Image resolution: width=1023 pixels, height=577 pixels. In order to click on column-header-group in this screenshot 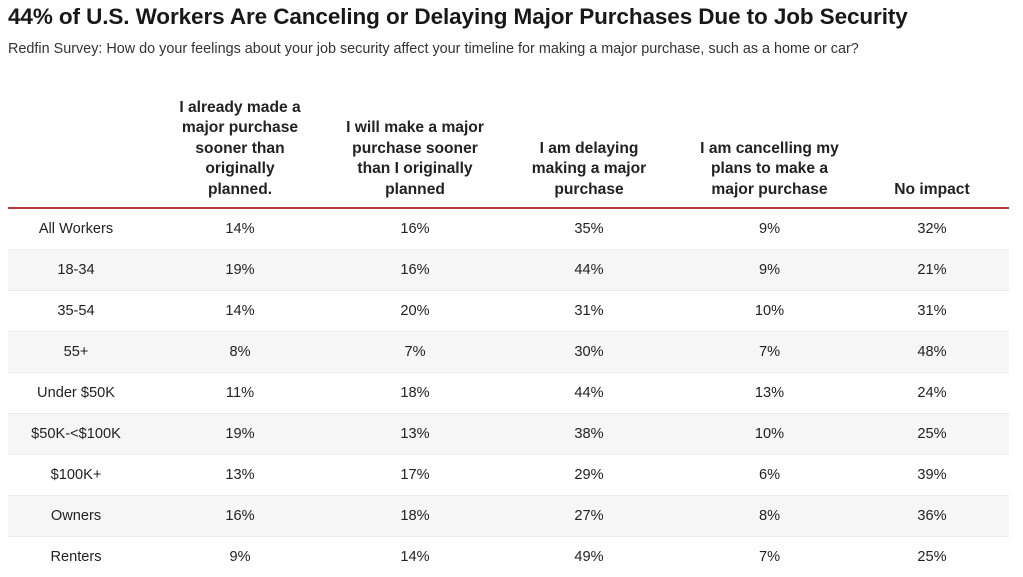, I will do `click(76, 147)`.